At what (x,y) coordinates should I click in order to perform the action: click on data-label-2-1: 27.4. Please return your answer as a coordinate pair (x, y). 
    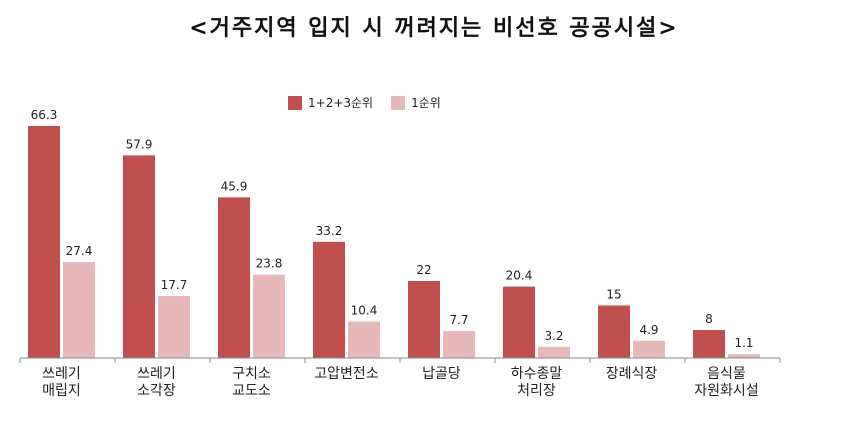
    Looking at the image, I should click on (79, 251).